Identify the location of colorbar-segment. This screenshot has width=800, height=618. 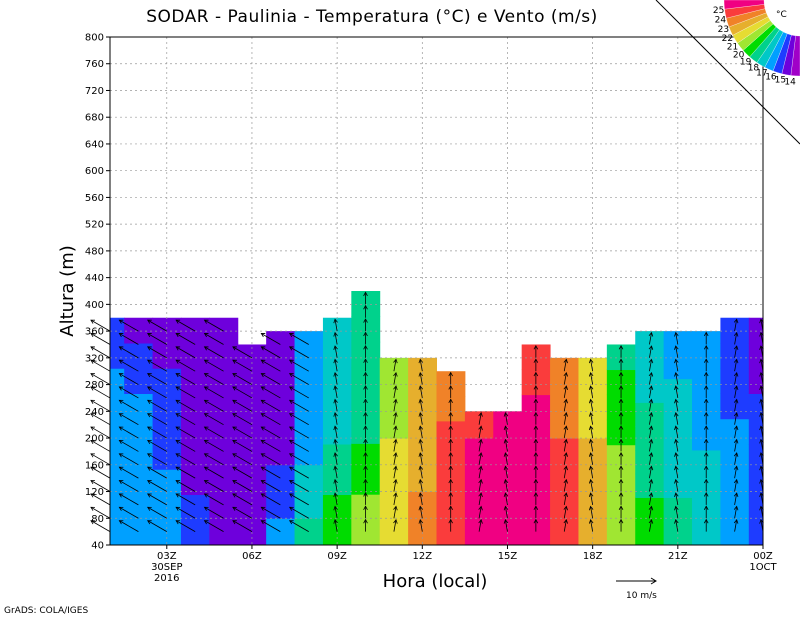
(744, 5).